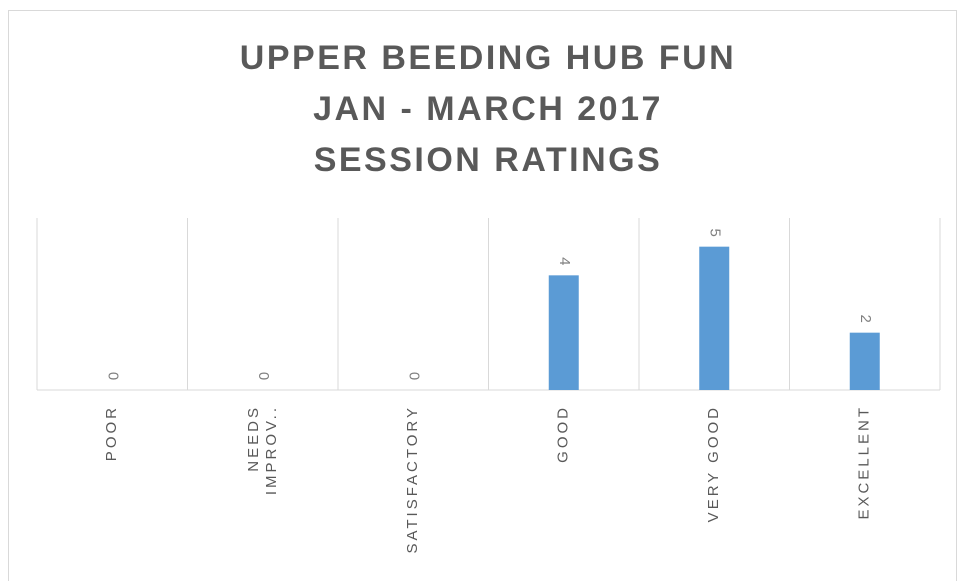  I want to click on chart-title: UPPER BEEDING HUB FUN, so click(488, 58).